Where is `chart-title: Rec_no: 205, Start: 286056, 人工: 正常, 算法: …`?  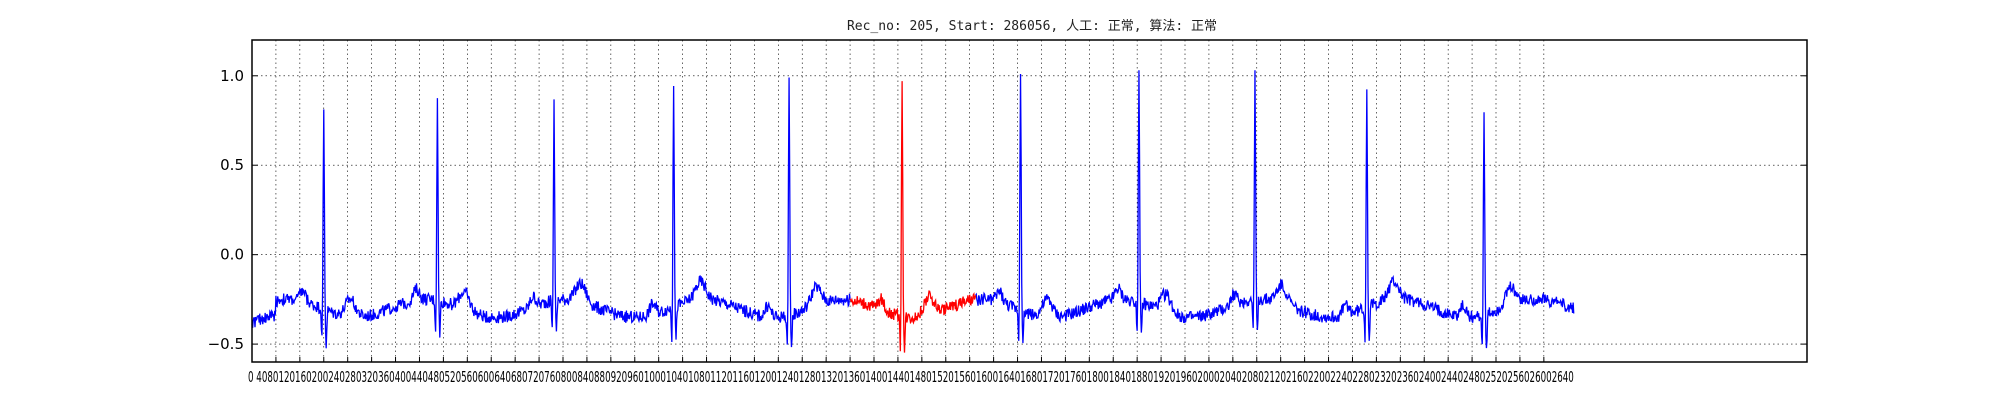
chart-title: Rec_no: 205, Start: 286056, 人工: 正常, 算法: … is located at coordinates (1032, 26).